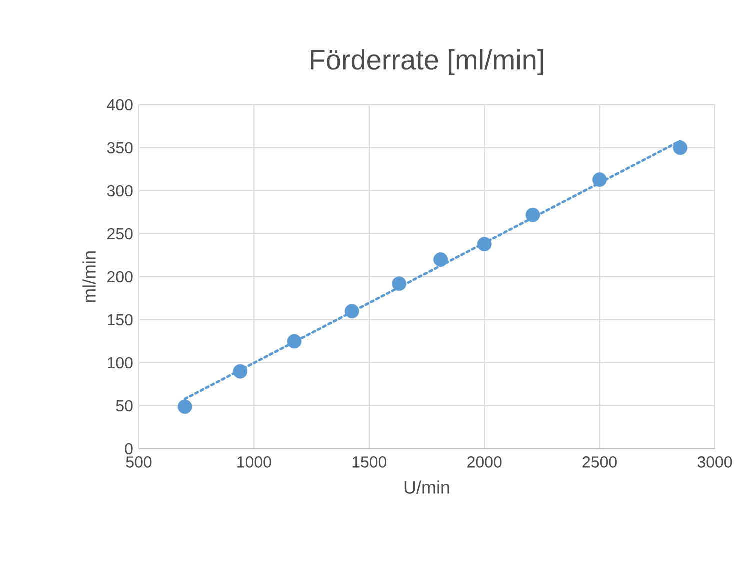 The width and height of the screenshot is (755, 563). Describe the element at coordinates (120, 105) in the screenshot. I see `y-tick-label: 400` at that location.